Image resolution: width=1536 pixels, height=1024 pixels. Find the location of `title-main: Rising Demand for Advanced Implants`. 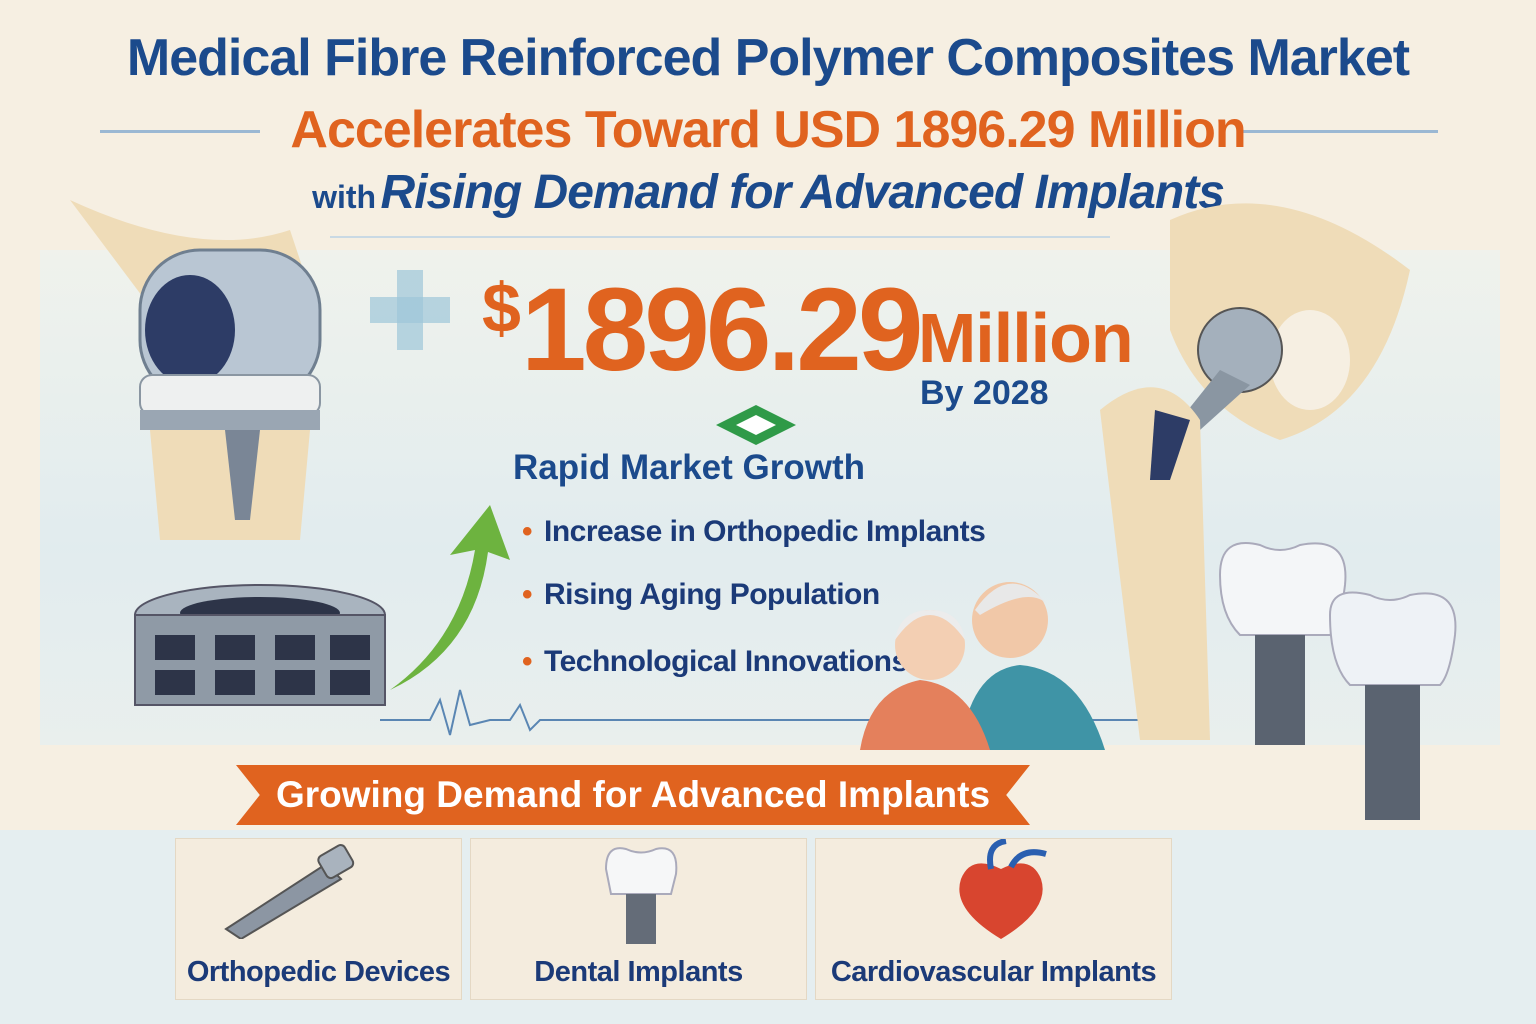

title-main: Rising Demand for Advanced Implants is located at coordinates (802, 192).